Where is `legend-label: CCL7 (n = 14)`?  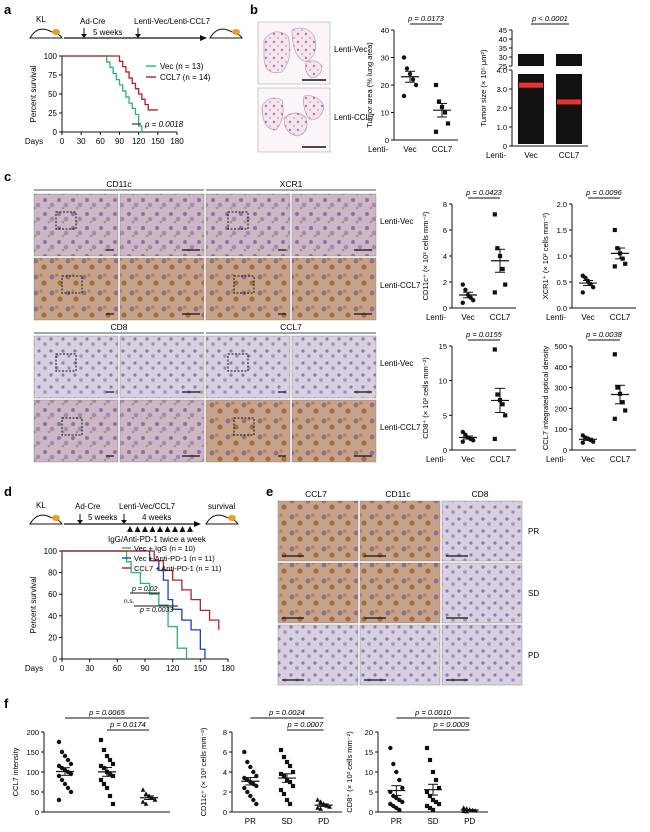 legend-label: CCL7 (n = 14) is located at coordinates (185, 77).